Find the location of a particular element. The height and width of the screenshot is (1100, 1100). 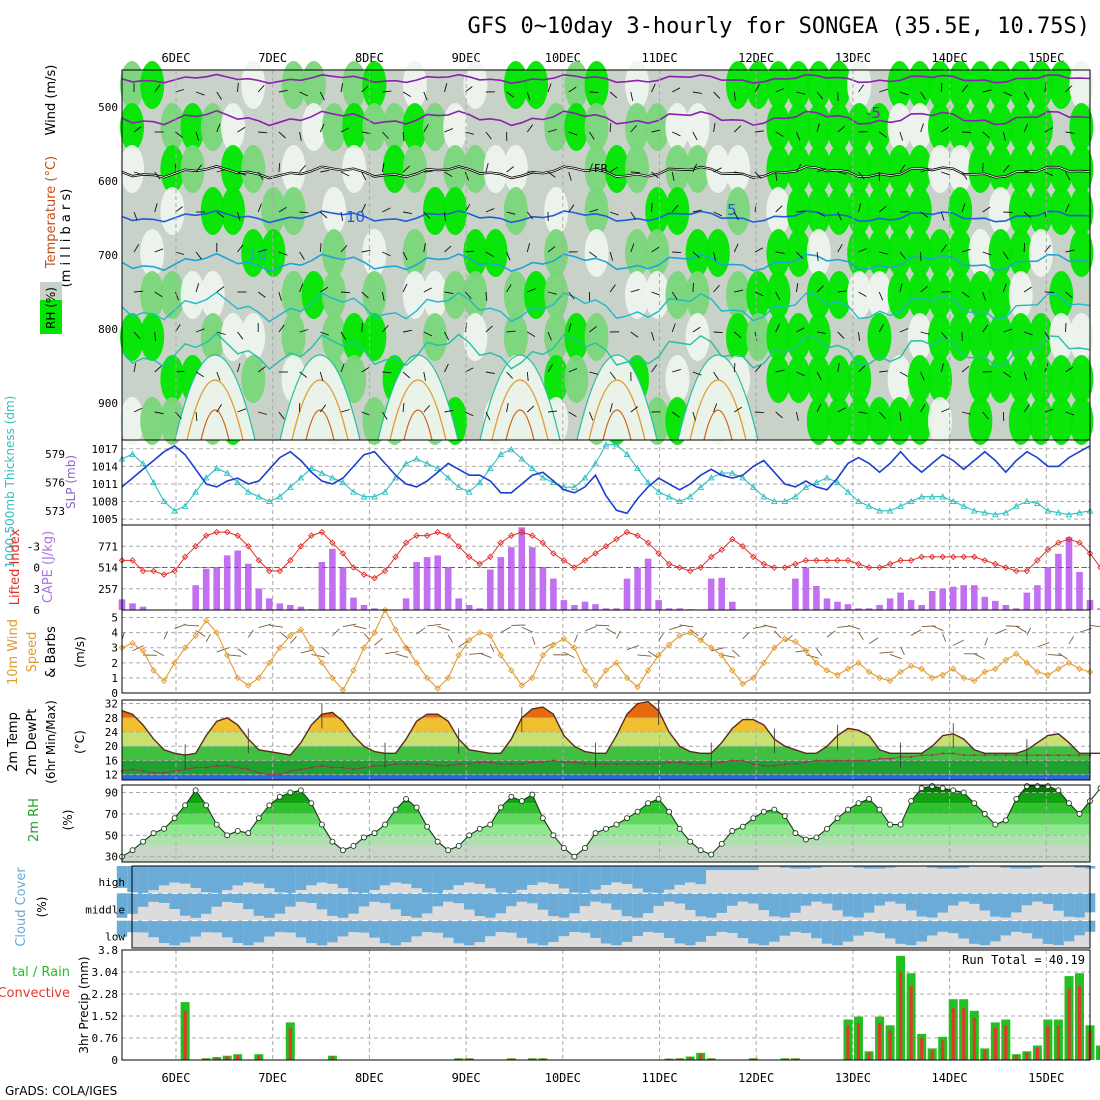

temp-band is located at coordinates (606, 777).